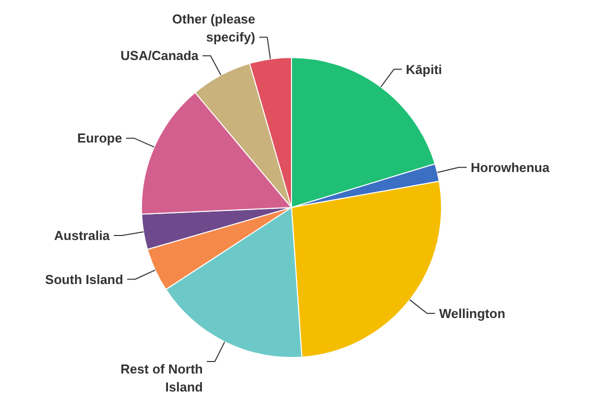 Image resolution: width=591 pixels, height=407 pixels. Describe the element at coordinates (472, 313) in the screenshot. I see `slice-label: Wellington` at that location.